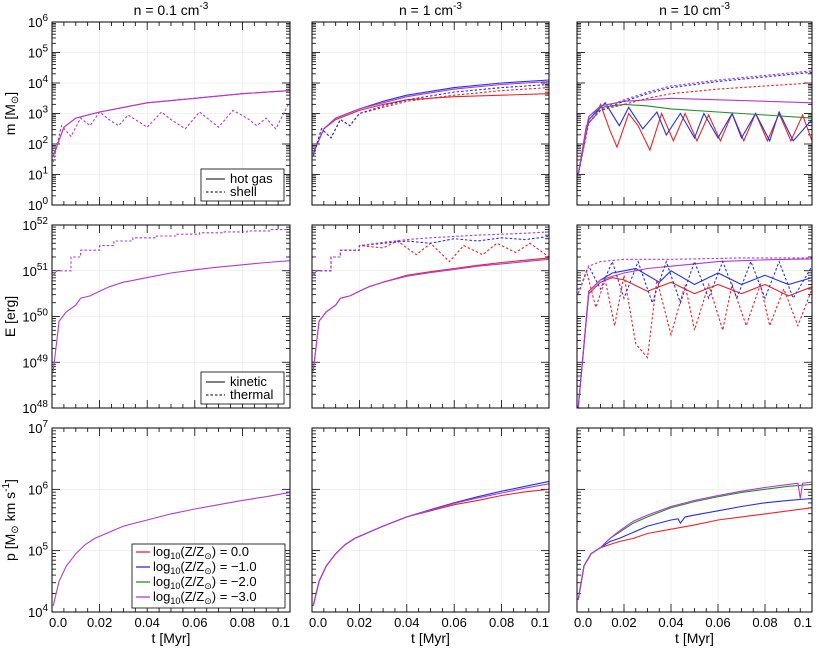 The width and height of the screenshot is (831, 652). I want to click on legend-label: log10(Z/Z⊙) = 0.0, so click(201, 552).